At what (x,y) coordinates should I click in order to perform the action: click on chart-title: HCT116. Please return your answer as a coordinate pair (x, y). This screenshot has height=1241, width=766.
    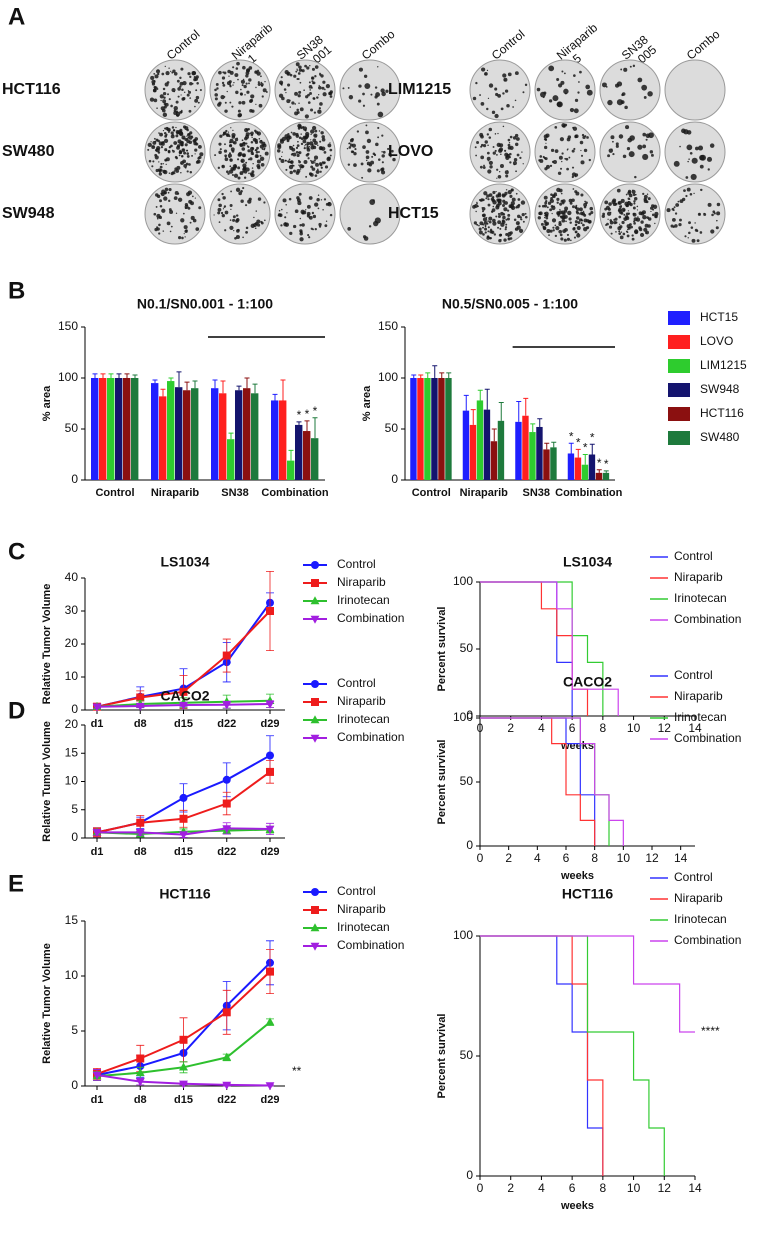
    Looking at the image, I should click on (185, 894).